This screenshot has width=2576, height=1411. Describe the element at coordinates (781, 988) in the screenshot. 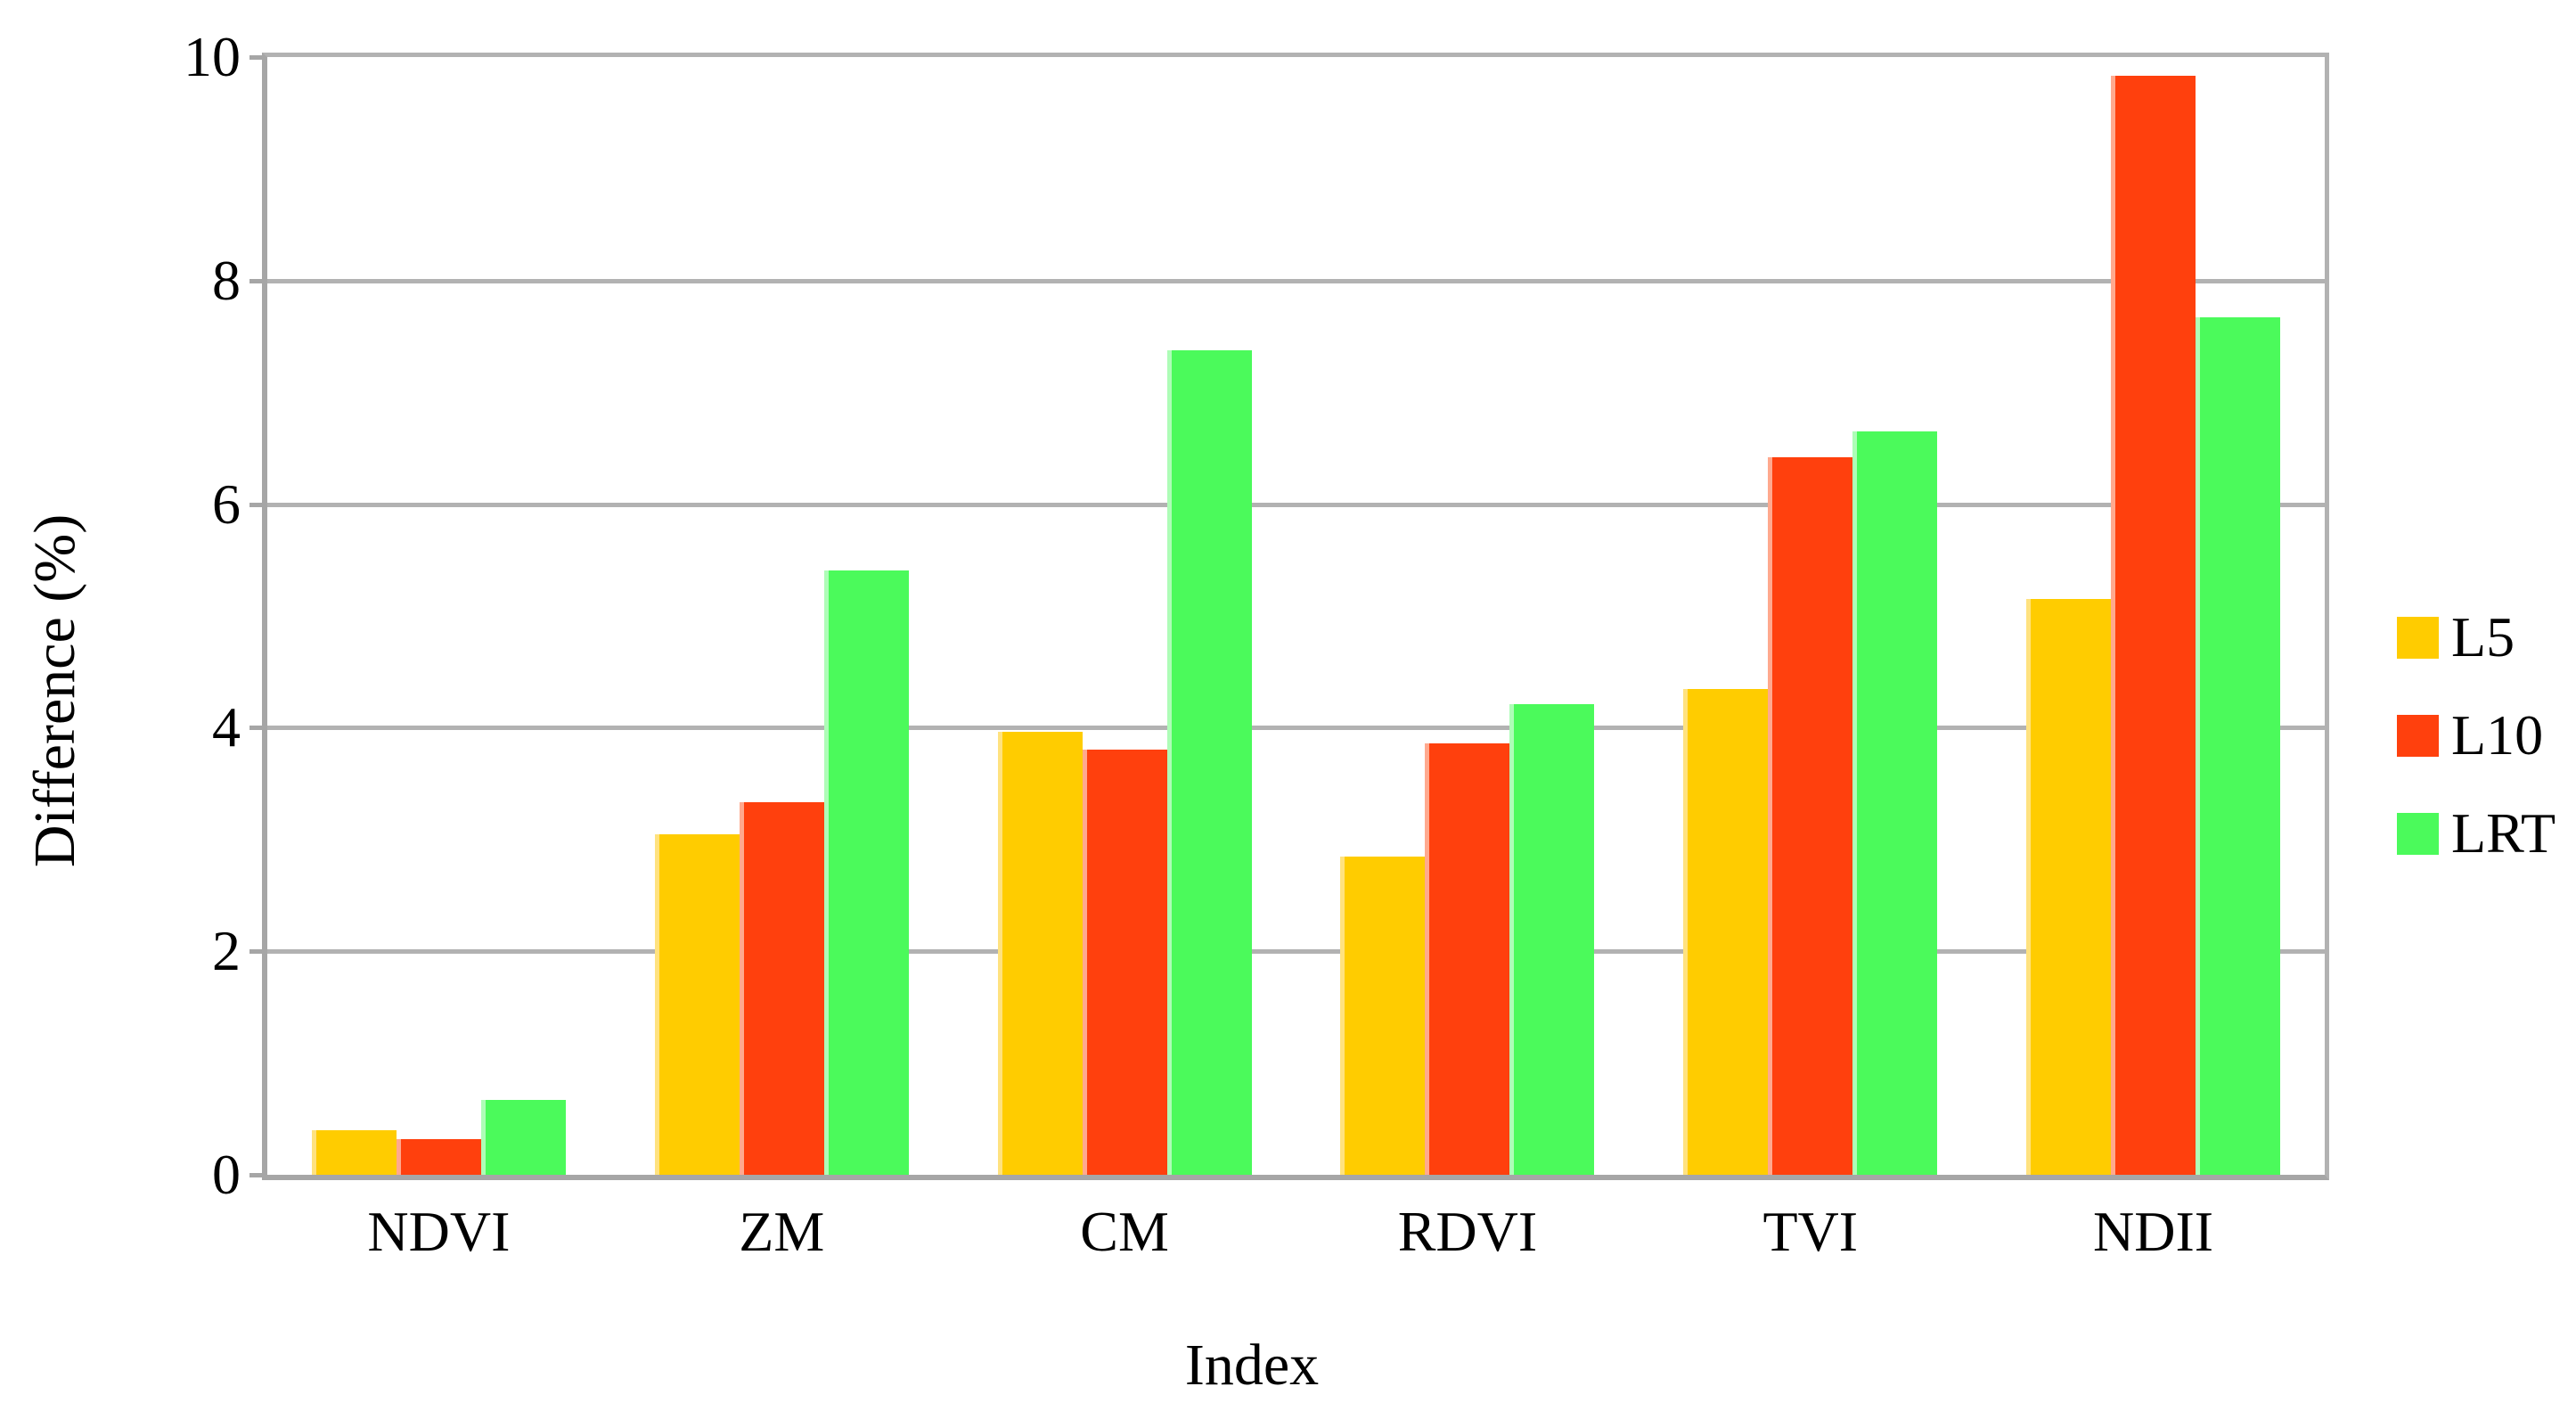

I see `bar-ZM-L10` at that location.